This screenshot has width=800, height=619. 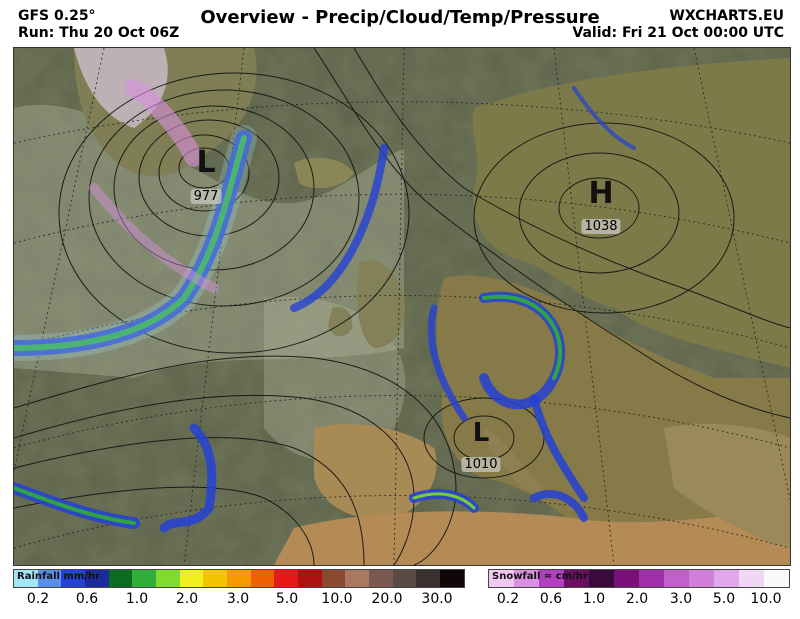 I want to click on rainfall-legend: Rainfall mm/hr, so click(x=239, y=578).